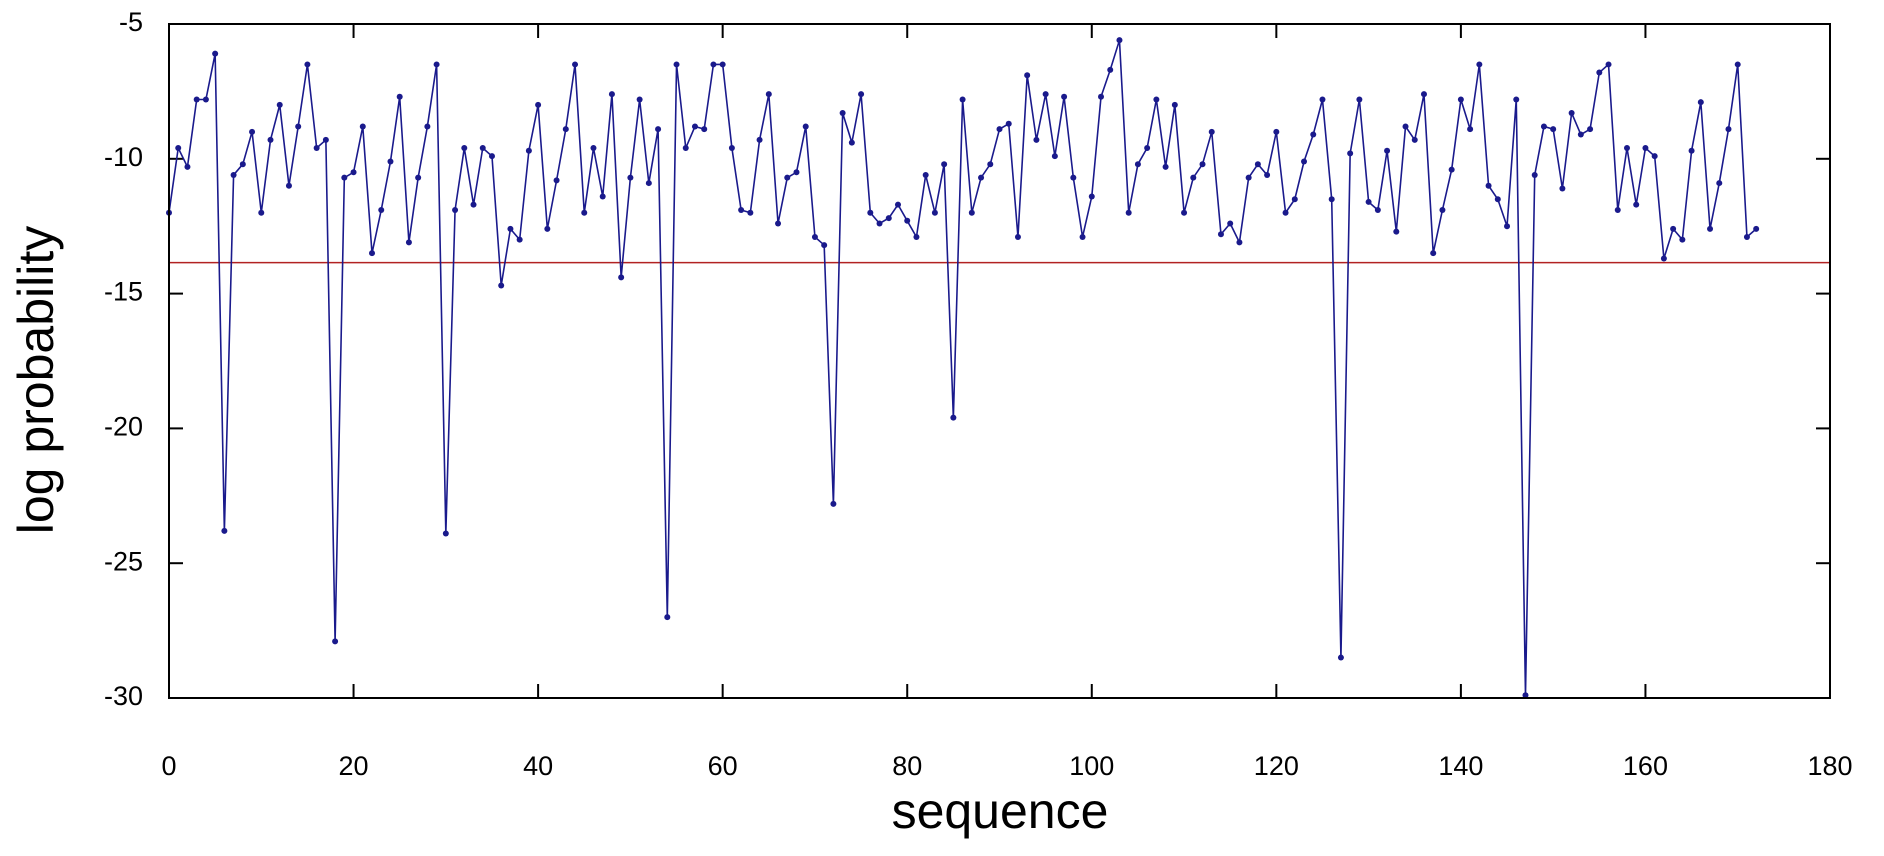 Image resolution: width=1884 pixels, height=856 pixels. Describe the element at coordinates (354, 766) in the screenshot. I see `x-tick-label: 20` at that location.